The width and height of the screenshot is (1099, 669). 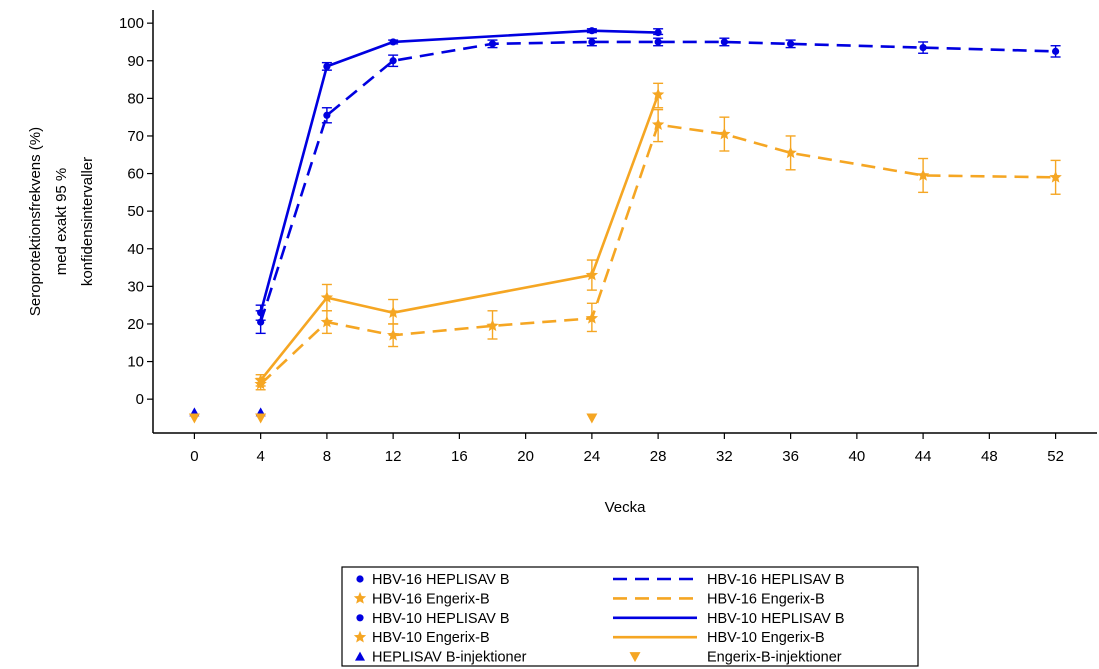 What do you see at coordinates (774, 658) in the screenshot?
I see `legend-line-label-5: Engerix-B-injektioner` at bounding box center [774, 658].